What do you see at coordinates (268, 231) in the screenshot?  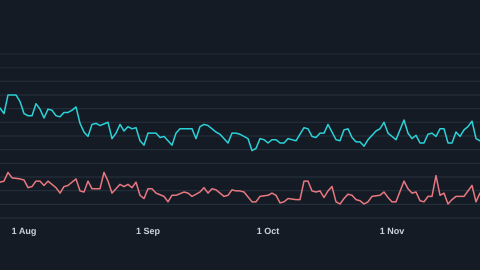 I see `x-tick-label: 1 Oct` at bounding box center [268, 231].